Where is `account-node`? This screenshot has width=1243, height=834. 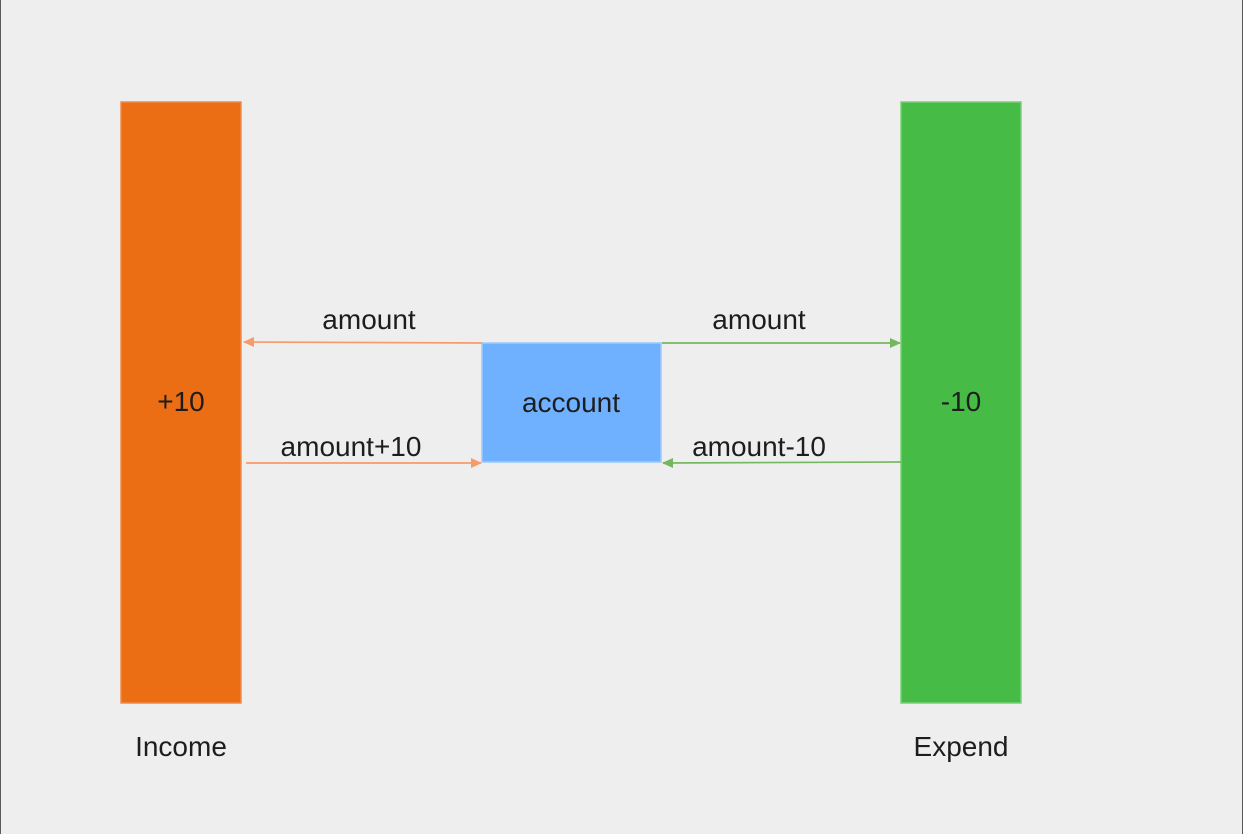 account-node is located at coordinates (571, 402).